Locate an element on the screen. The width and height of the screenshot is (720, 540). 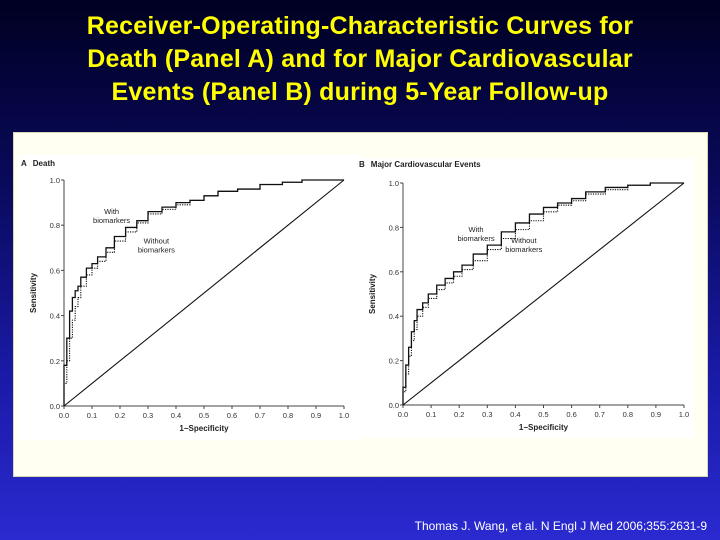
panel-b-x-tick-label: 0.0 is located at coordinates (403, 414).